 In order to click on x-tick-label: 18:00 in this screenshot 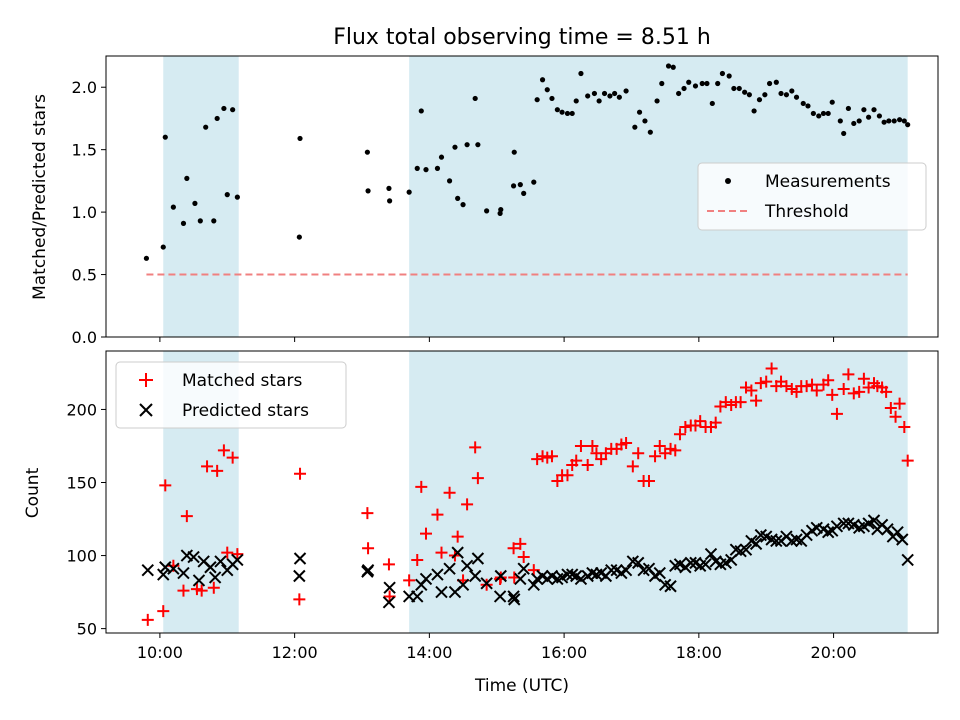, I will do `click(699, 652)`.